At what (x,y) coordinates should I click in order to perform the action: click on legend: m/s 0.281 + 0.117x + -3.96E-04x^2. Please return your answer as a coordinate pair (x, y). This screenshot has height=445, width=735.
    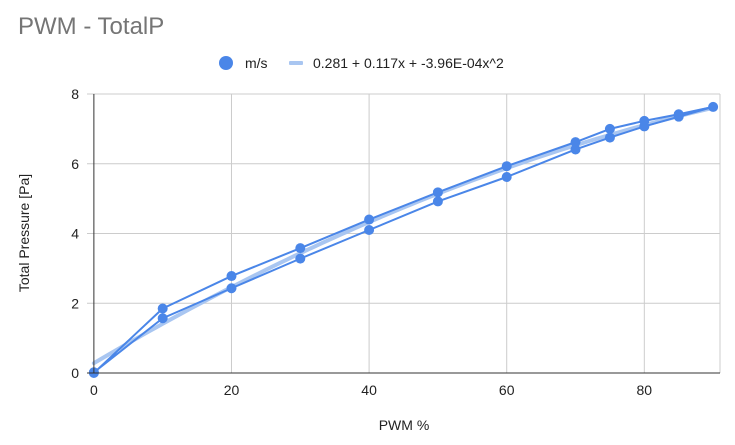
    Looking at the image, I should click on (361, 63).